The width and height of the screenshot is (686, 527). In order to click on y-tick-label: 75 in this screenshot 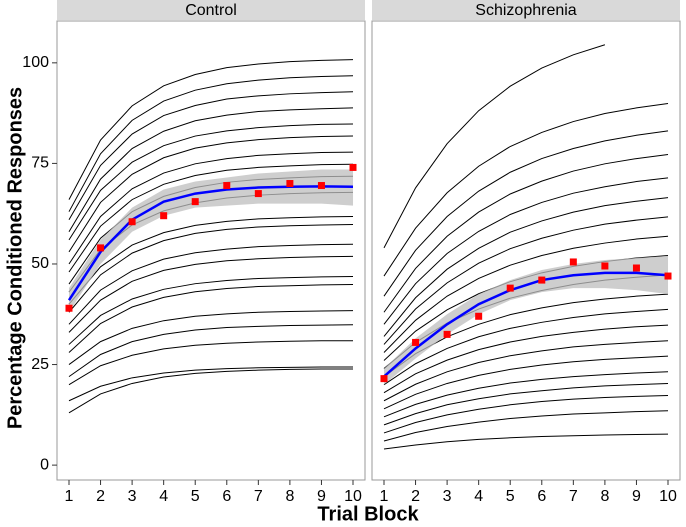, I will do `click(40, 163)`.